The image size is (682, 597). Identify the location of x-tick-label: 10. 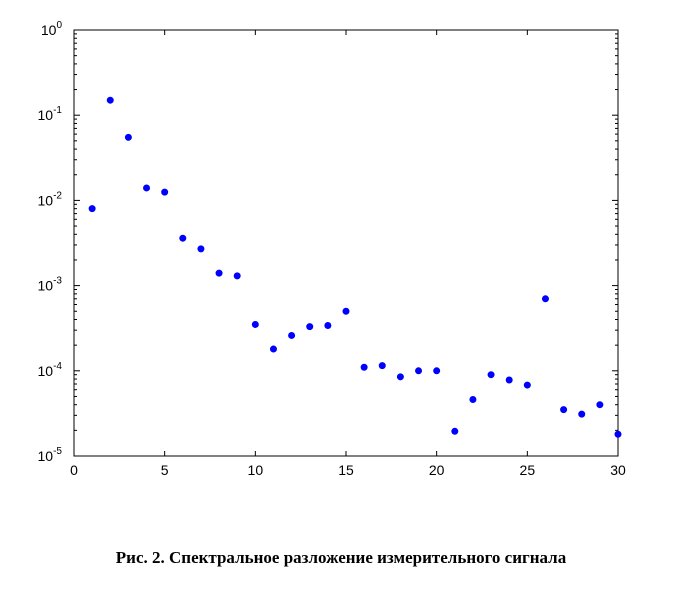
(256, 470).